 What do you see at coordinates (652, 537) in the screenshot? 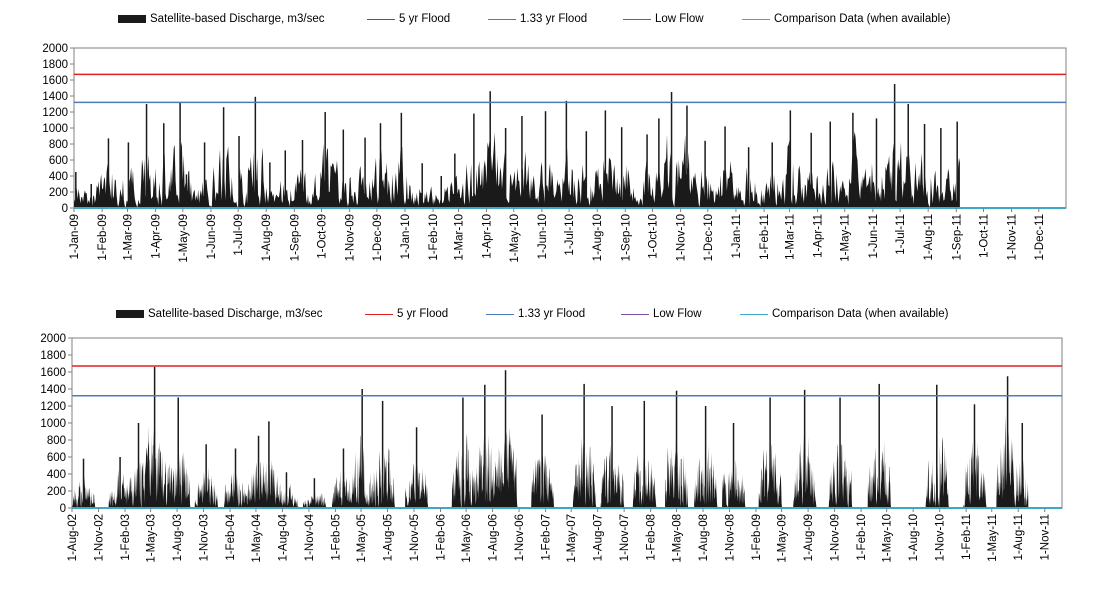
I see `x-tick-label: 1-Feb-08` at bounding box center [652, 537].